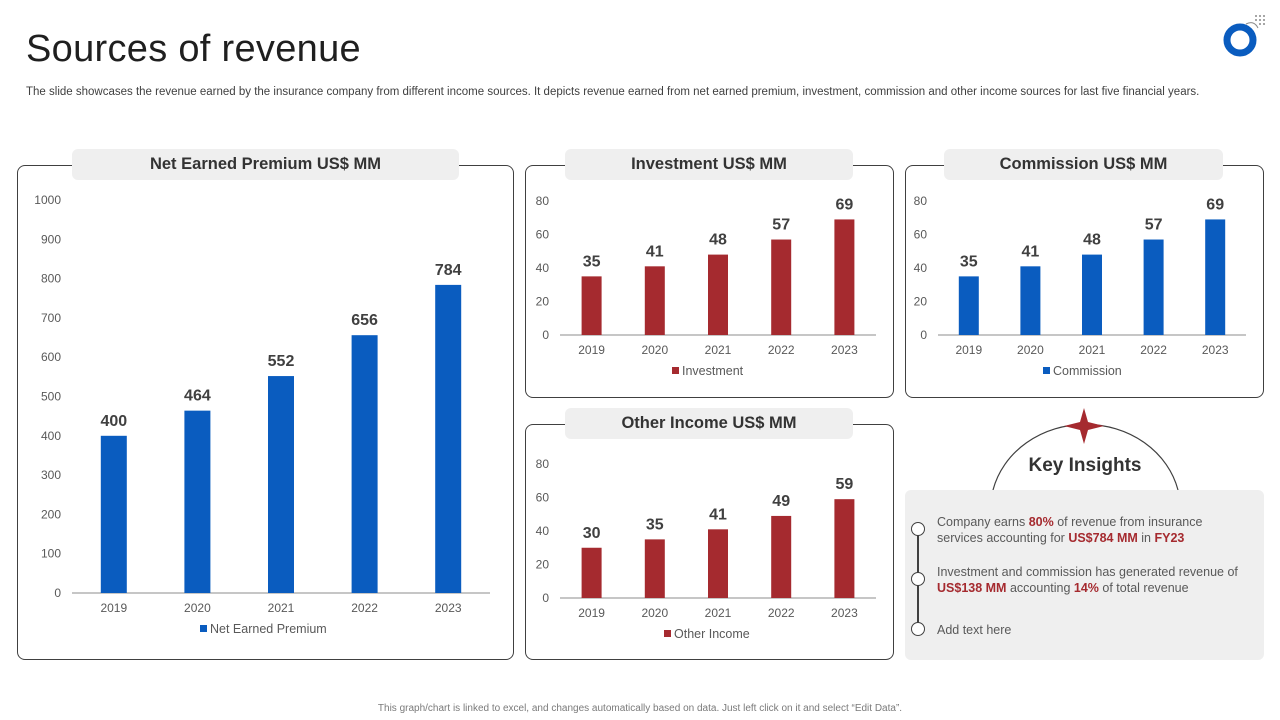 This screenshot has width=1280, height=720. Describe the element at coordinates (1084, 426) in the screenshot. I see `star-icon` at that location.